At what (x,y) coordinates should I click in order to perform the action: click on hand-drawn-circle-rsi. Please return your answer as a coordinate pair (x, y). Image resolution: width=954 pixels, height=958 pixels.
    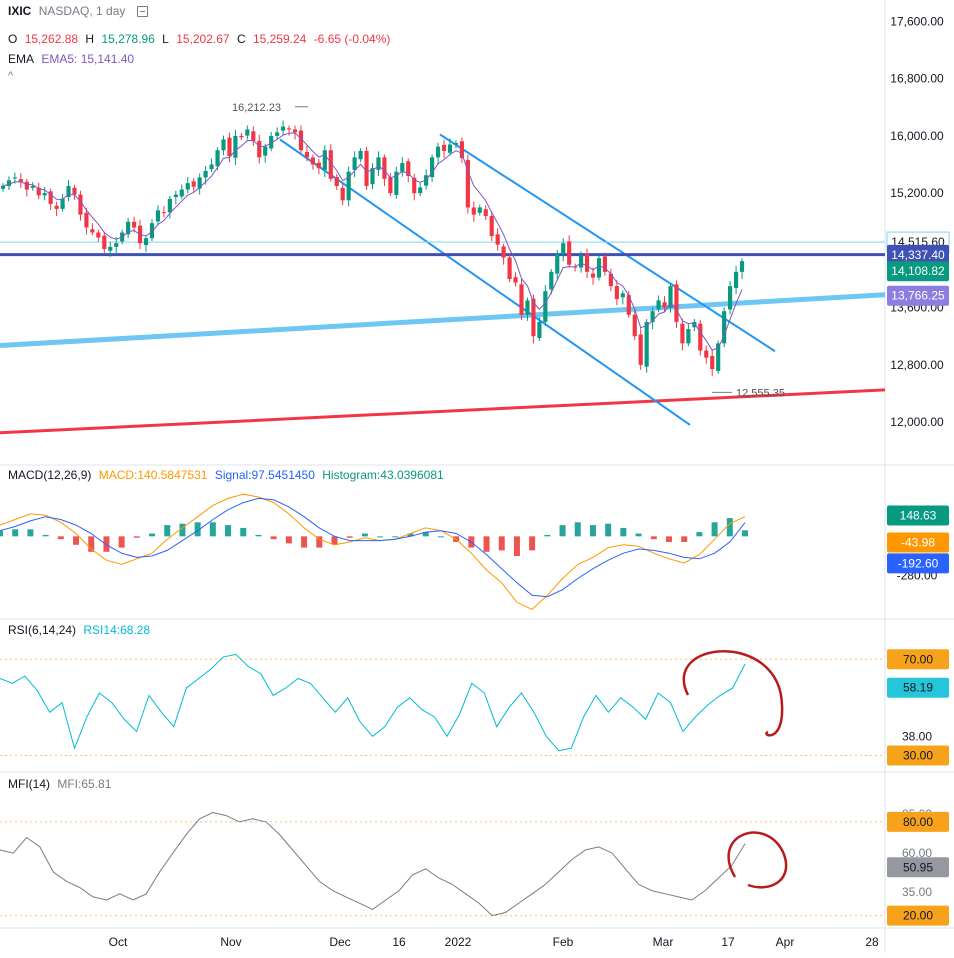
    Looking at the image, I should click on (733, 693).